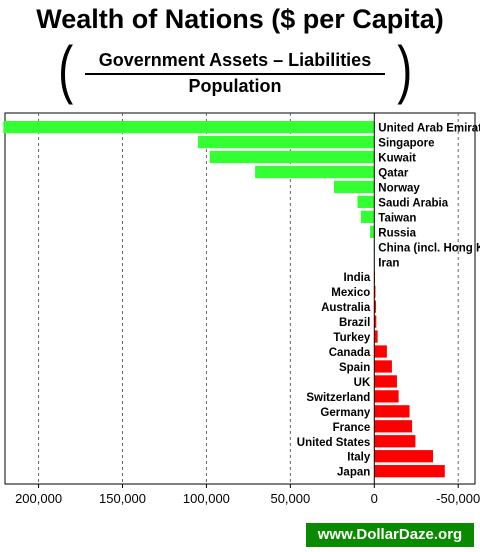 The image size is (480, 552). What do you see at coordinates (406, 144) in the screenshot?
I see `category-label: Singapore` at bounding box center [406, 144].